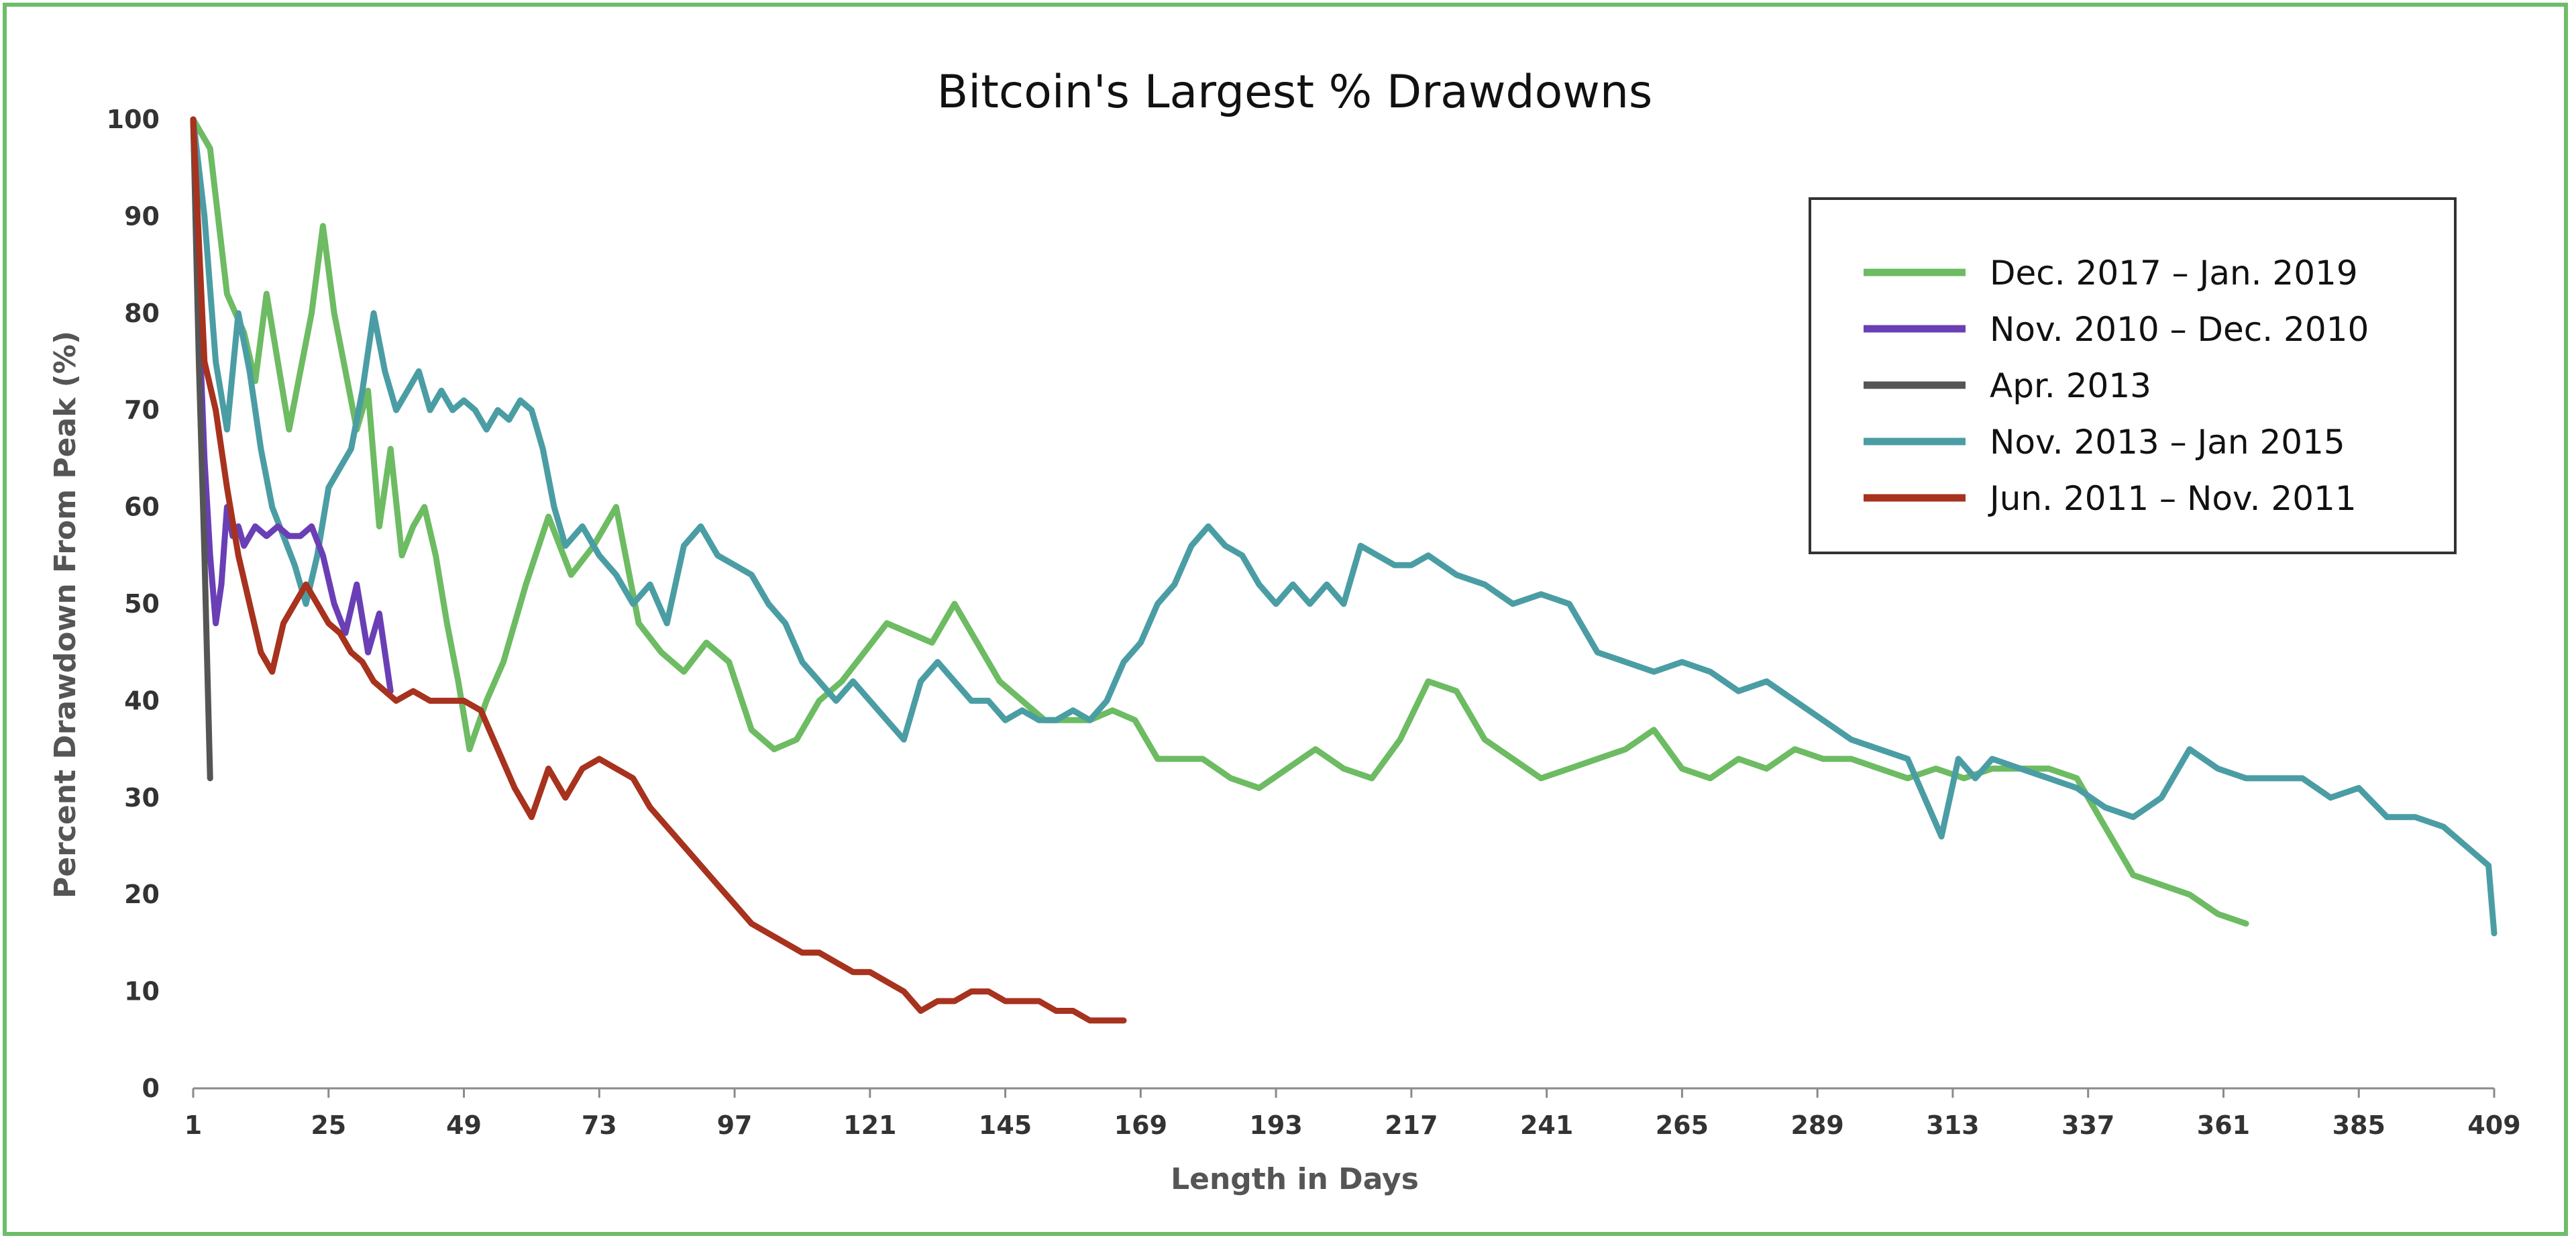 This screenshot has height=1244, width=2576. What do you see at coordinates (1005, 1125) in the screenshot?
I see `x-tick-label: 145` at bounding box center [1005, 1125].